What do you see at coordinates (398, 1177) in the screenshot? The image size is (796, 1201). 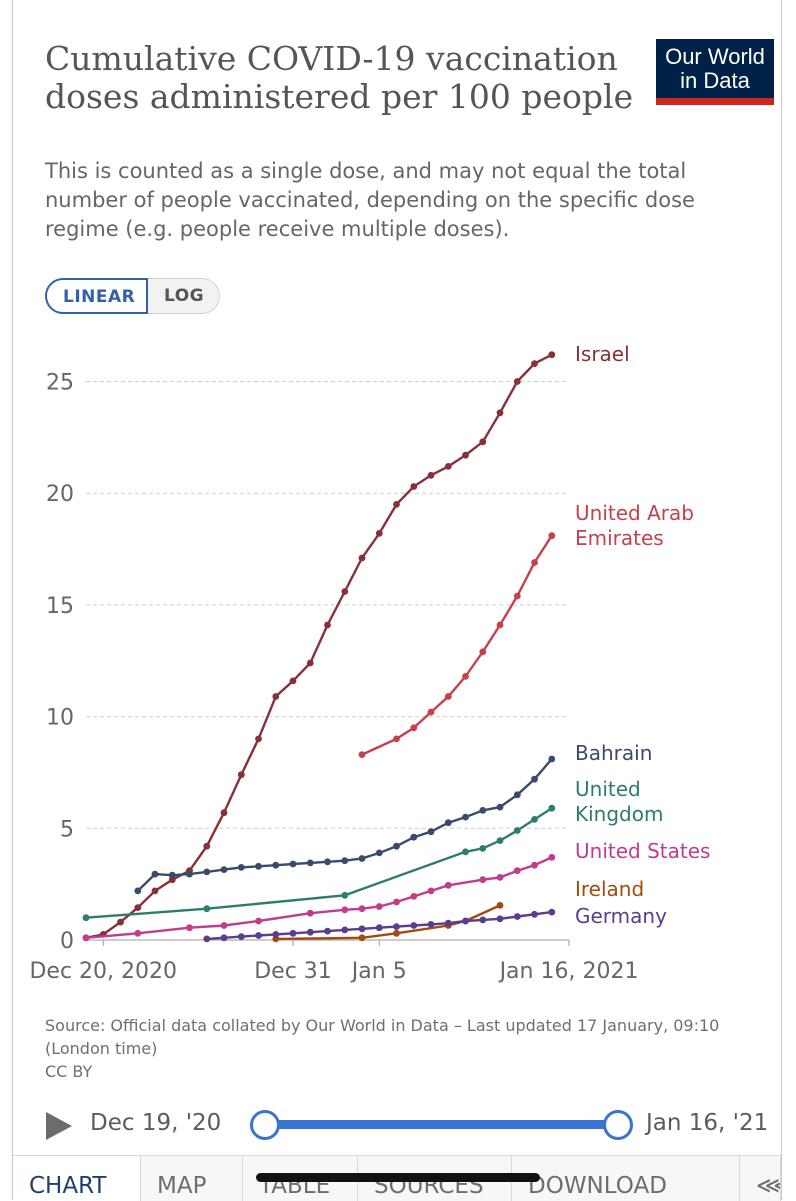 I see `home-indicator` at bounding box center [398, 1177].